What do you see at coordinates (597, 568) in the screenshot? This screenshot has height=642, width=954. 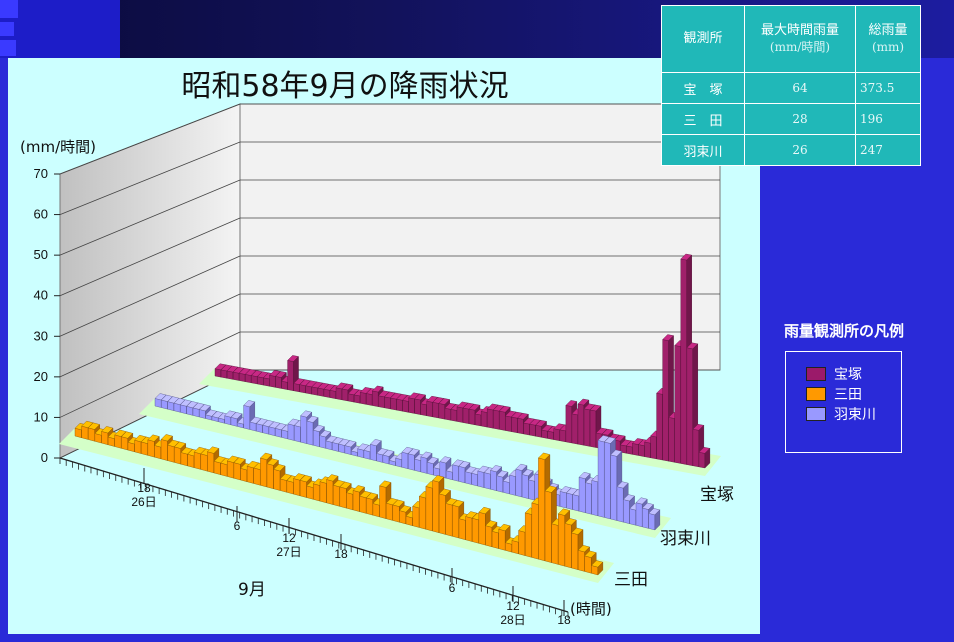 I see `bar` at bounding box center [597, 568].